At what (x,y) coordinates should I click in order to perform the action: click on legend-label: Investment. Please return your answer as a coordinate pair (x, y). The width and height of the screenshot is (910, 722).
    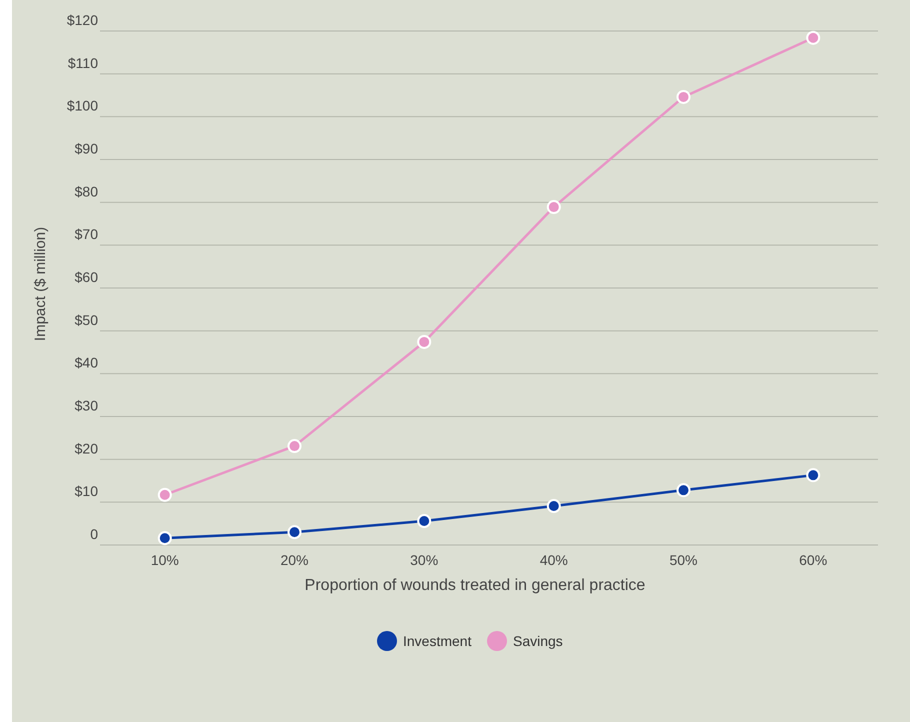
    Looking at the image, I should click on (437, 641).